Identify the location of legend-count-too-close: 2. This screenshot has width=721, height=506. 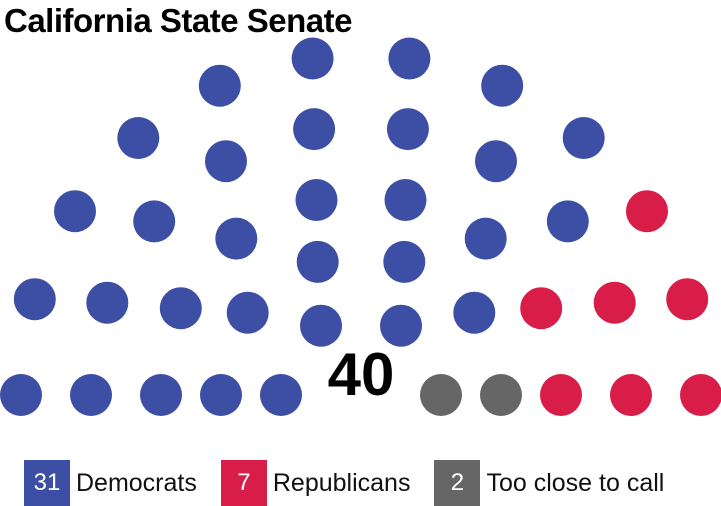
(457, 483).